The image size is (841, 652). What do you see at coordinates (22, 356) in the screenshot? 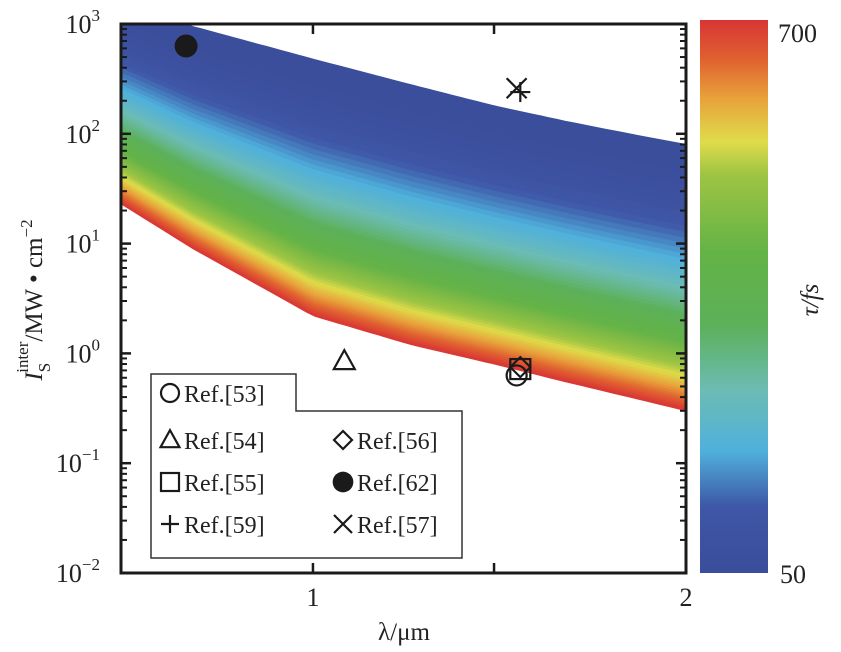
I see `y-label-superscript: inter` at bounding box center [22, 356].